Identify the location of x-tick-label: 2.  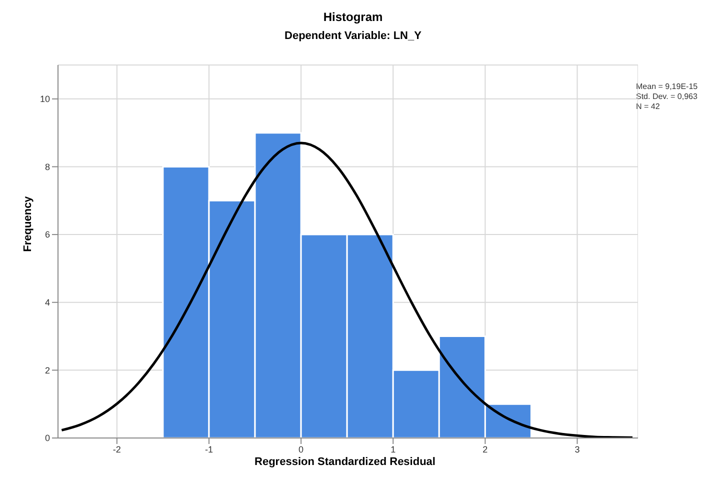
(485, 449).